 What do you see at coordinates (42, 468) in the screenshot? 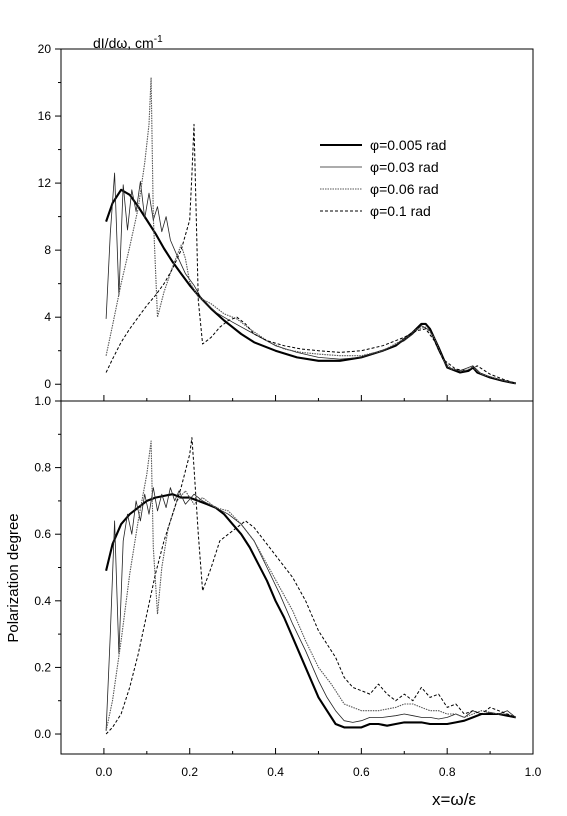
I see `polarization-y-tick-label: 0.8` at bounding box center [42, 468].